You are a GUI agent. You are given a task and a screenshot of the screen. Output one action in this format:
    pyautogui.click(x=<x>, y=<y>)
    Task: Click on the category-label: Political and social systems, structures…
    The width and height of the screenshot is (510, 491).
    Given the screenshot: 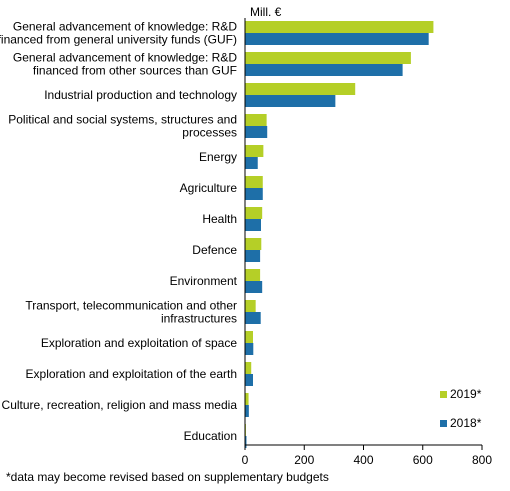 What is the action you would take?
    pyautogui.click(x=122, y=126)
    